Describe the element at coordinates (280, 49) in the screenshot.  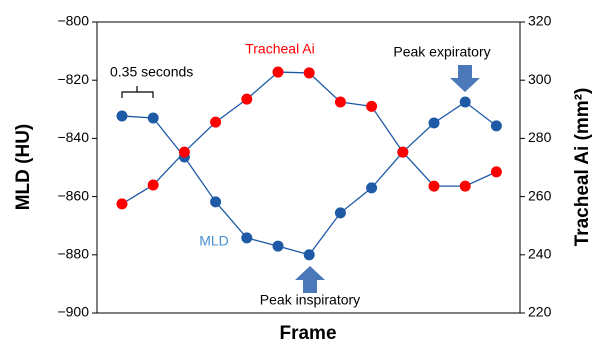
I see `annotation: Tracheal Ai` at that location.